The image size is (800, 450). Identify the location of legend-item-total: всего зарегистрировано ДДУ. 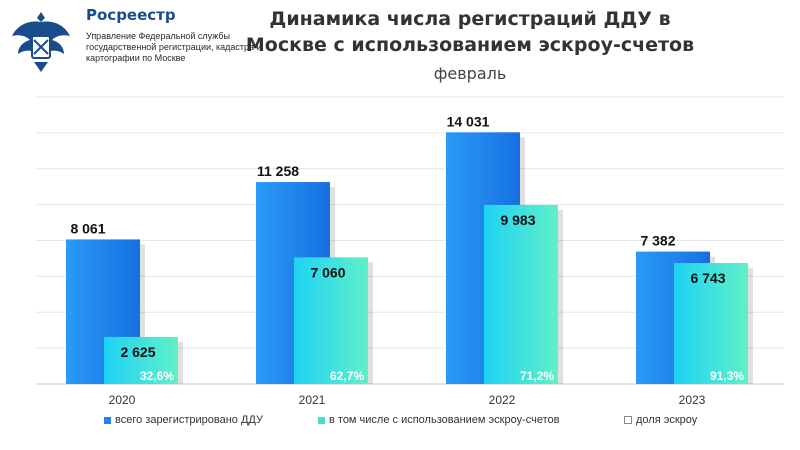
(183, 420).